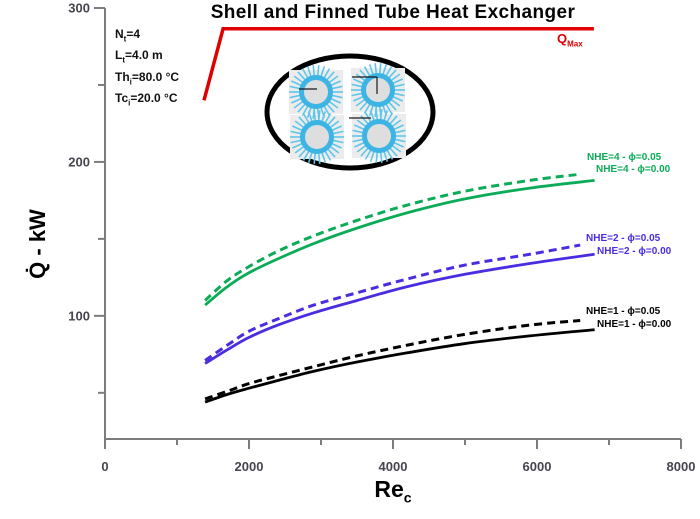  Describe the element at coordinates (634, 251) in the screenshot. I see `legend-label: NHE=2 - ϕ=0.00` at that location.